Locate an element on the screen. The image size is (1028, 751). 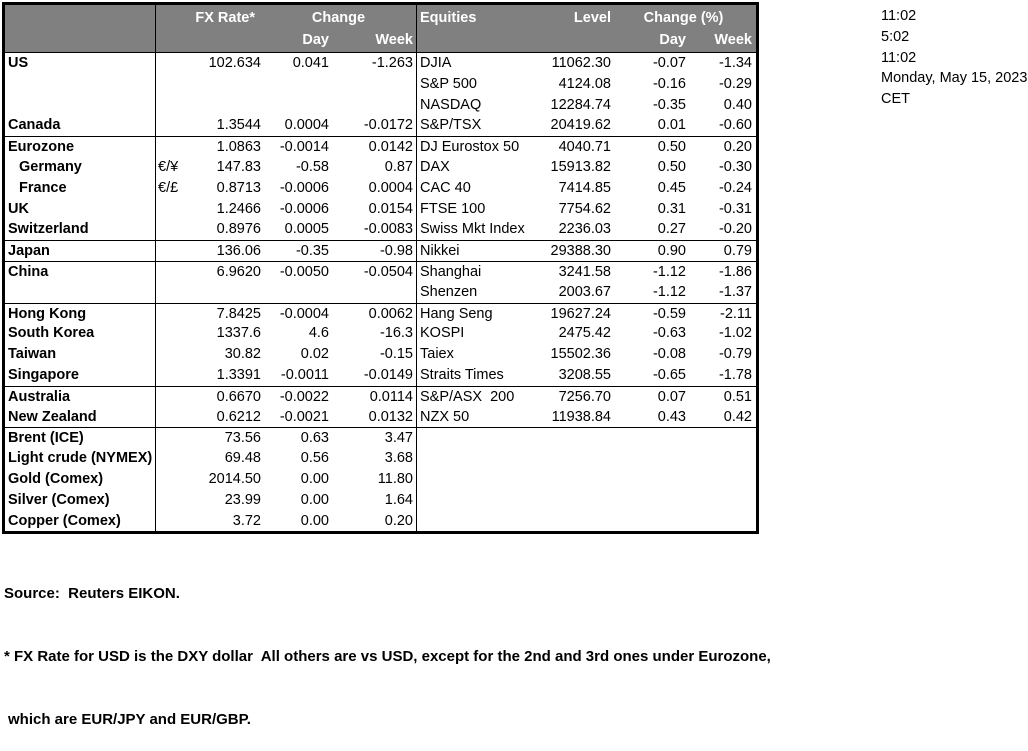
equity-level-value: 19627.24 is located at coordinates (580, 313).